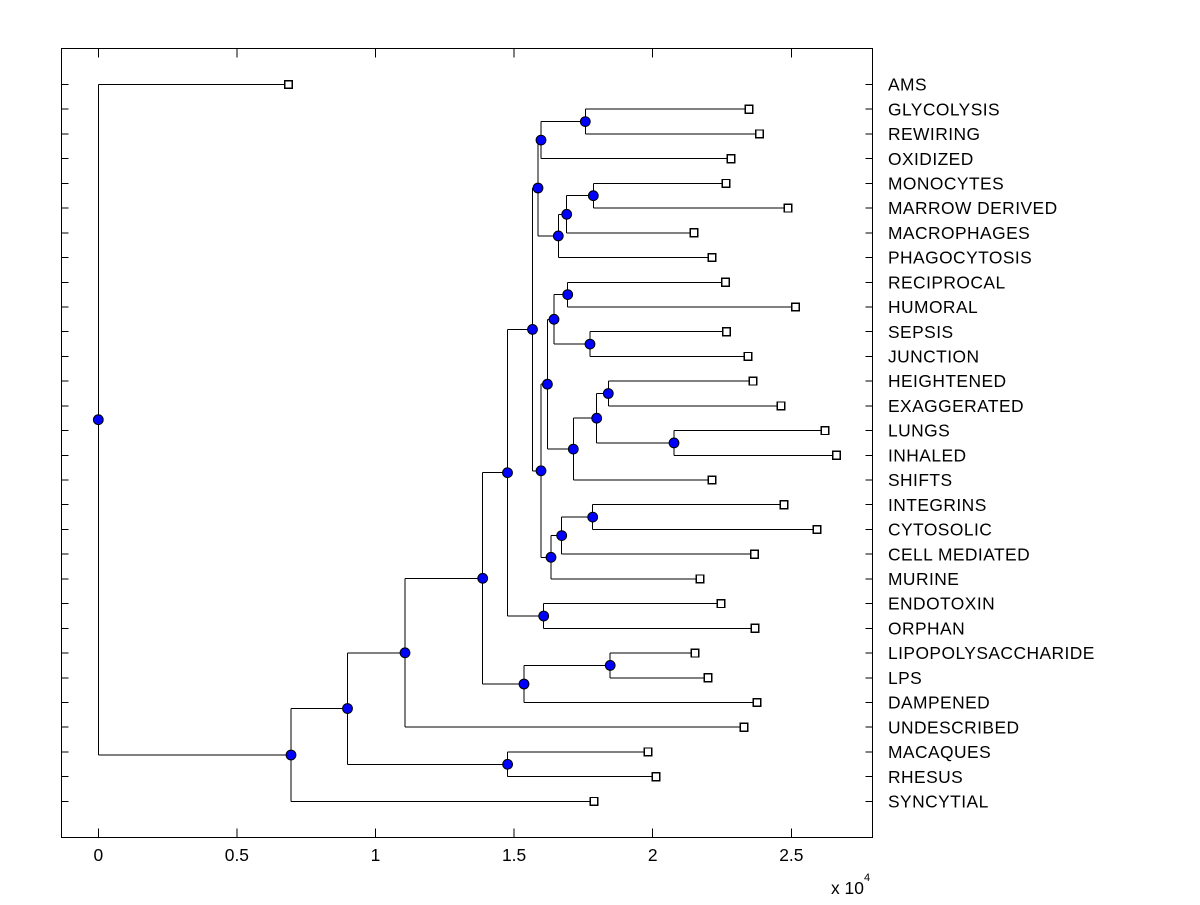 This screenshot has height=905, width=1200. I want to click on svg-text: 1, so click(376, 855).